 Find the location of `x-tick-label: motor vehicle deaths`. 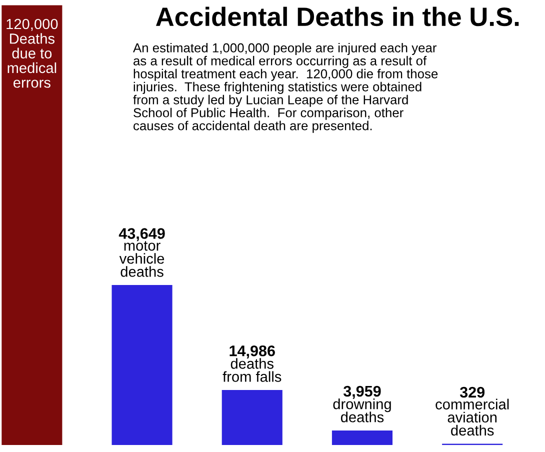

x-tick-label: motor vehicle deaths is located at coordinates (141, 259).